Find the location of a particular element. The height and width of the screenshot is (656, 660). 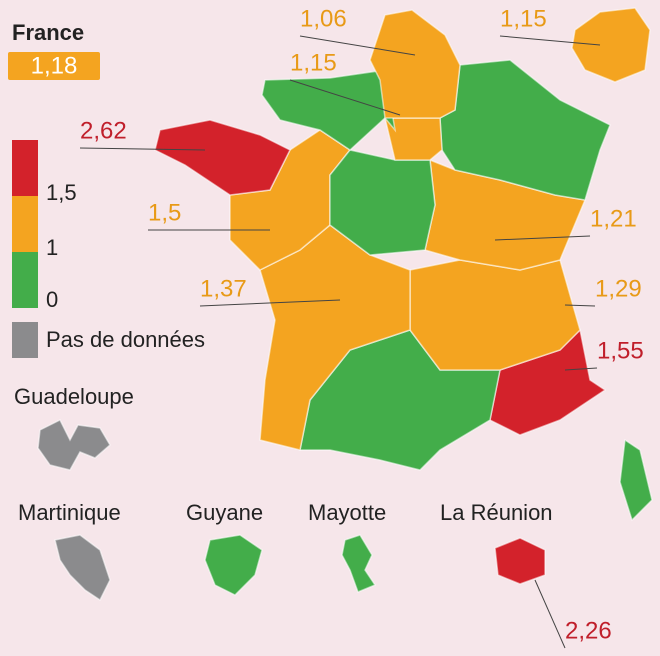

territory-name: Mayotte is located at coordinates (347, 512).